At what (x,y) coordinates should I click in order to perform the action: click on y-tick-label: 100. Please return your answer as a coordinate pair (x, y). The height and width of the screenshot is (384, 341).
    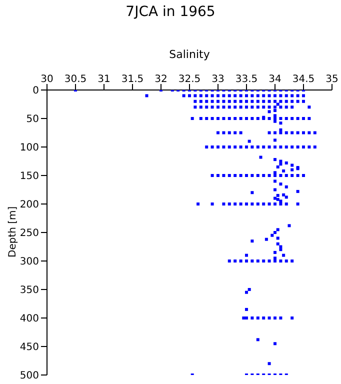
    Looking at the image, I should click on (29, 148).